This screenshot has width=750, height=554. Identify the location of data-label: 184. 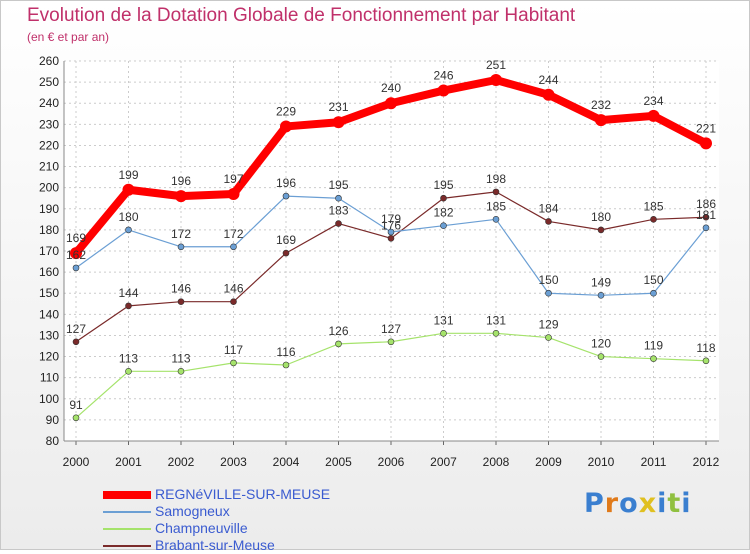
(548, 208).